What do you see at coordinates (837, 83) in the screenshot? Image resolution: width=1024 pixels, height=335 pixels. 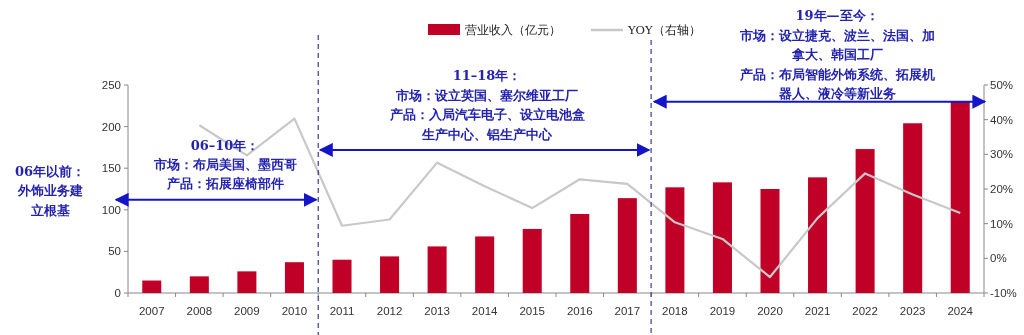 I see `annotation: 产品：布局智能外饰系统、拓展机器人、液冷等新业务` at bounding box center [837, 83].